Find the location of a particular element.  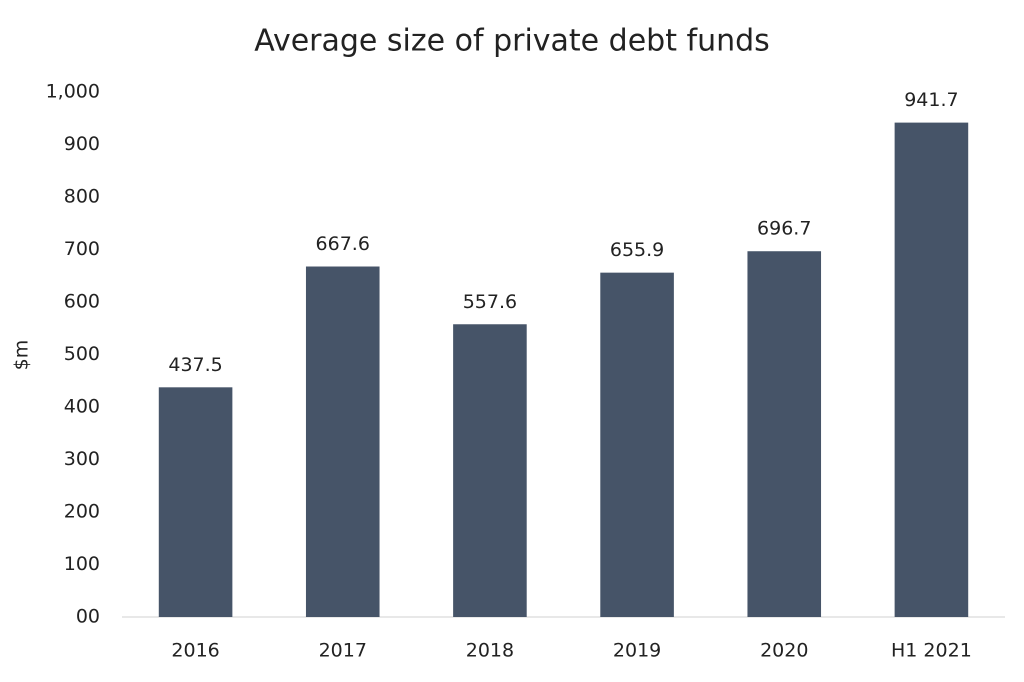

value-label: 437.5 is located at coordinates (195, 365).